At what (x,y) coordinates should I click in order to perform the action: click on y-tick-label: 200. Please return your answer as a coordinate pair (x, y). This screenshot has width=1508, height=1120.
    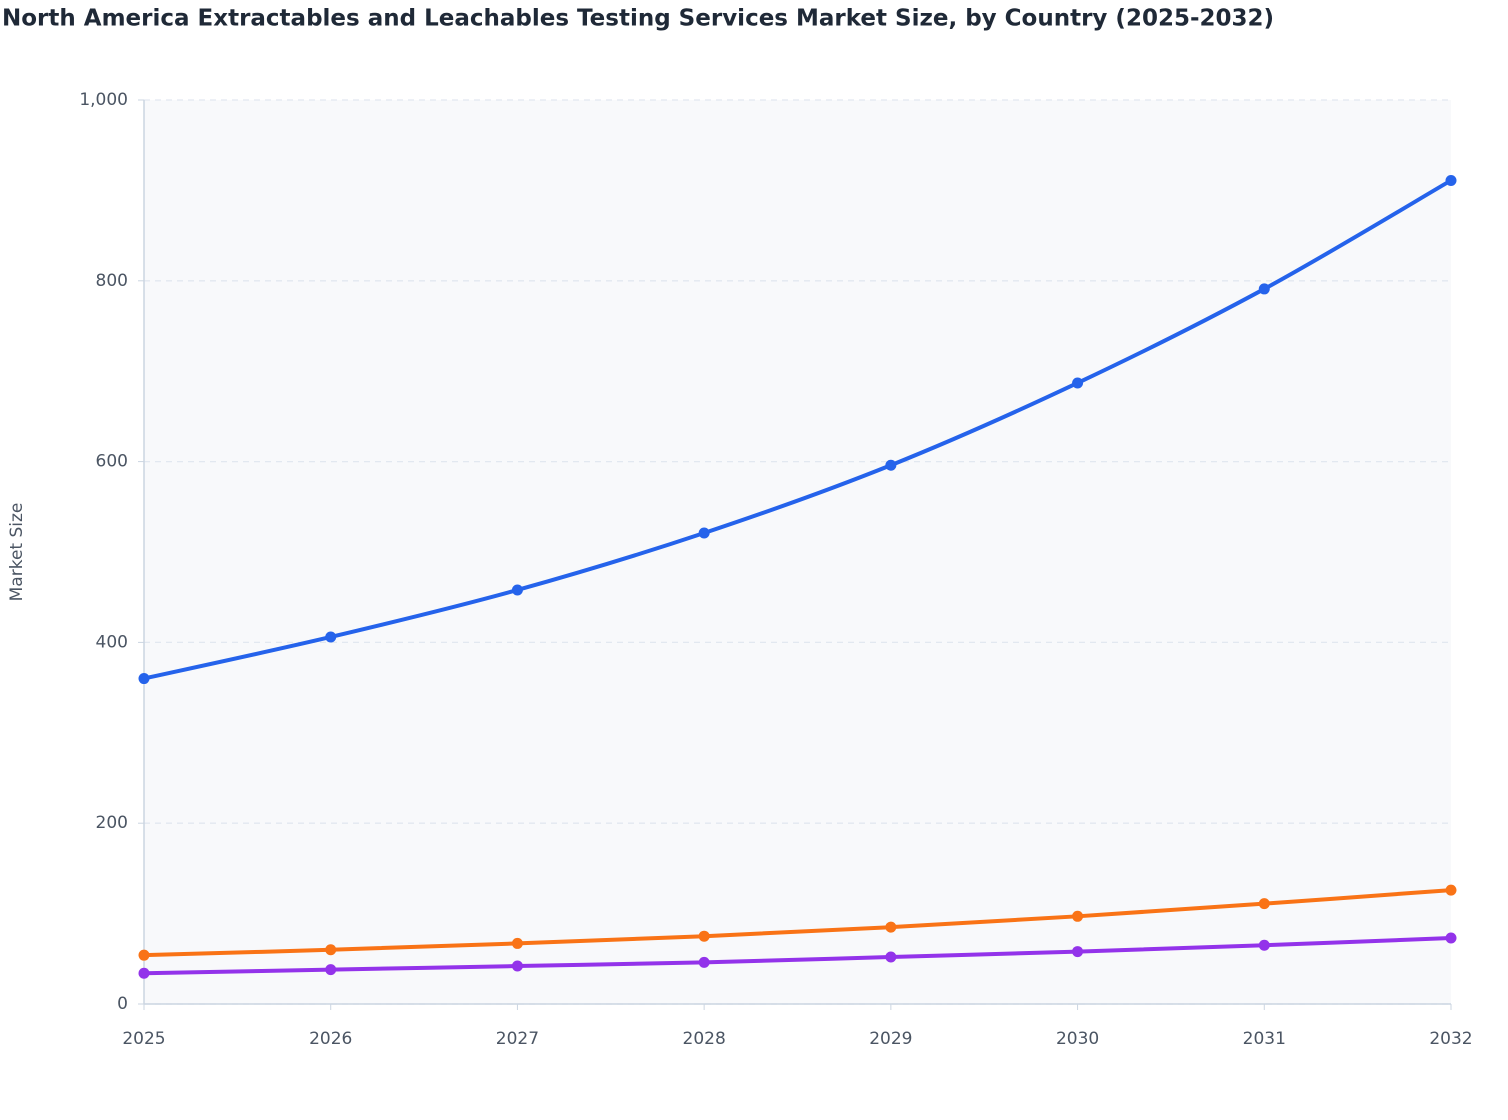
    Looking at the image, I should click on (112, 823).